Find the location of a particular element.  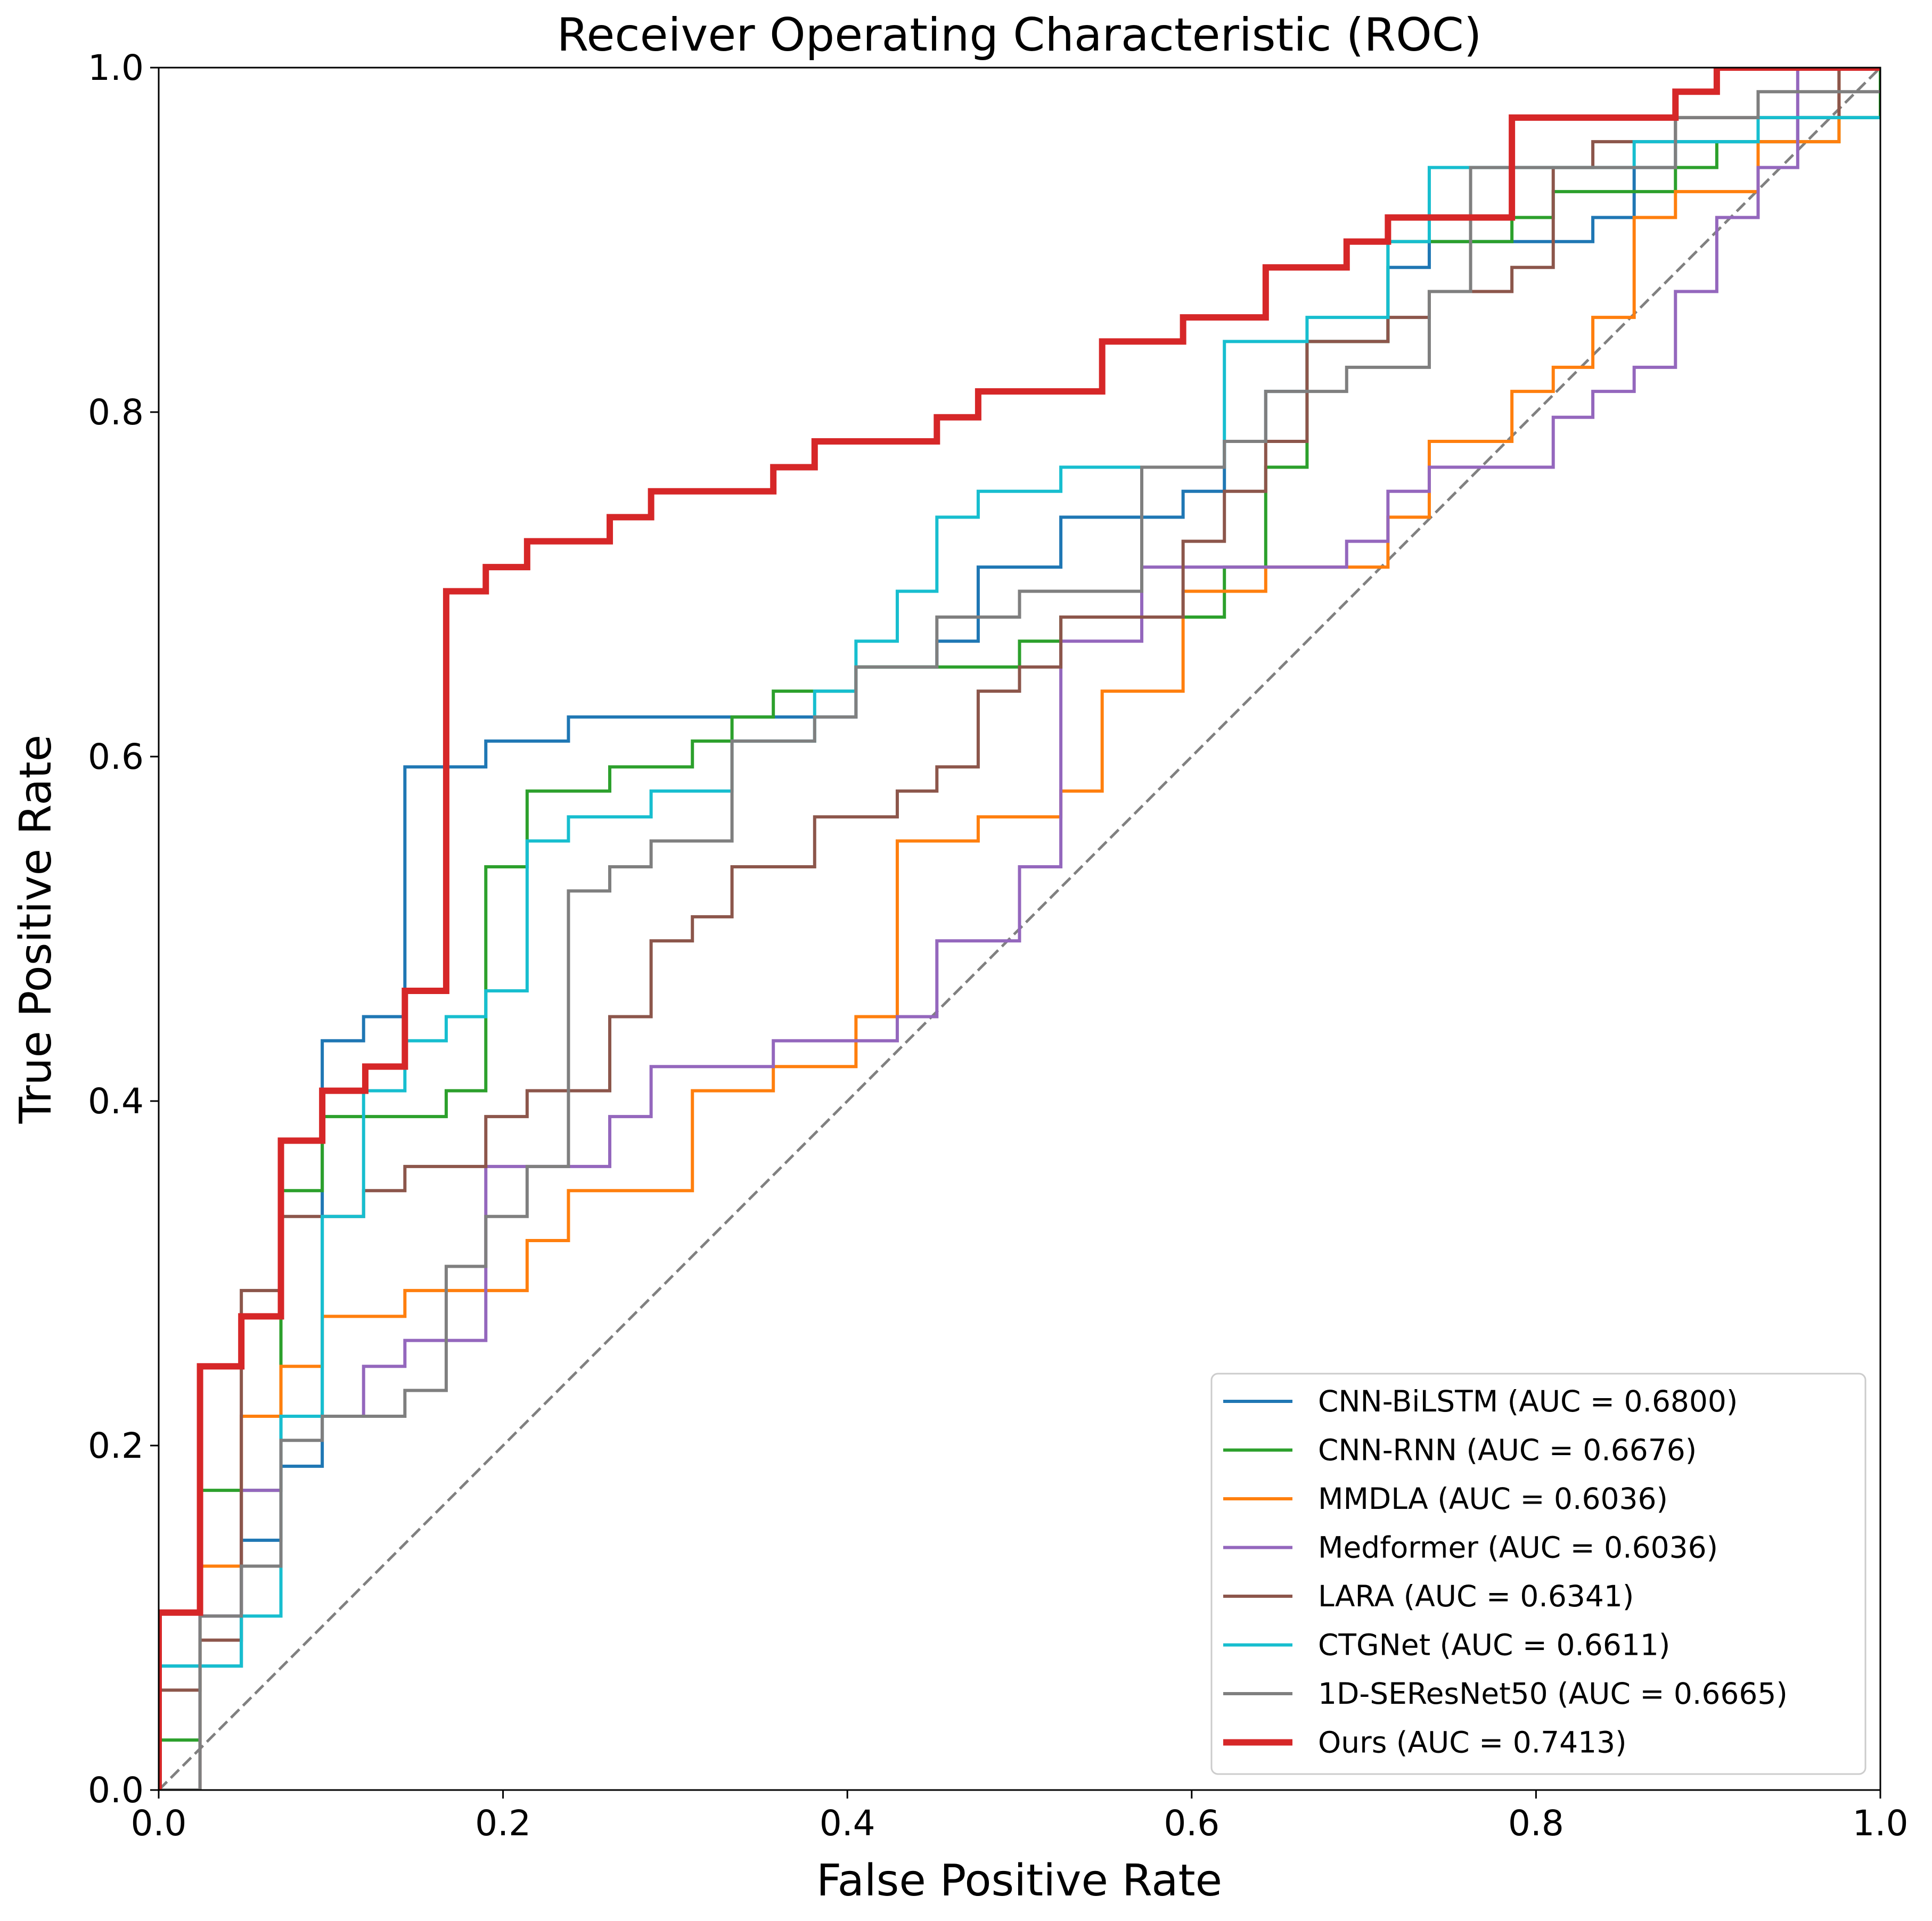

x-tick-label: 0.6 is located at coordinates (1191, 1824).